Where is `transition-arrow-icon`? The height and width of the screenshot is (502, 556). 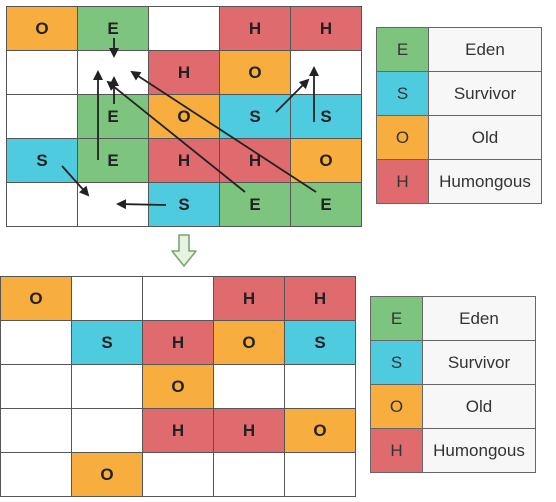
transition-arrow-icon is located at coordinates (184, 250).